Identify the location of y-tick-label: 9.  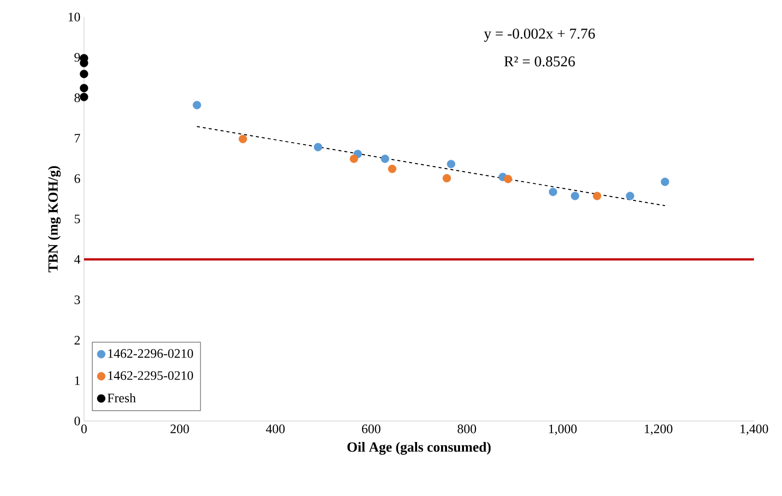
(77, 57).